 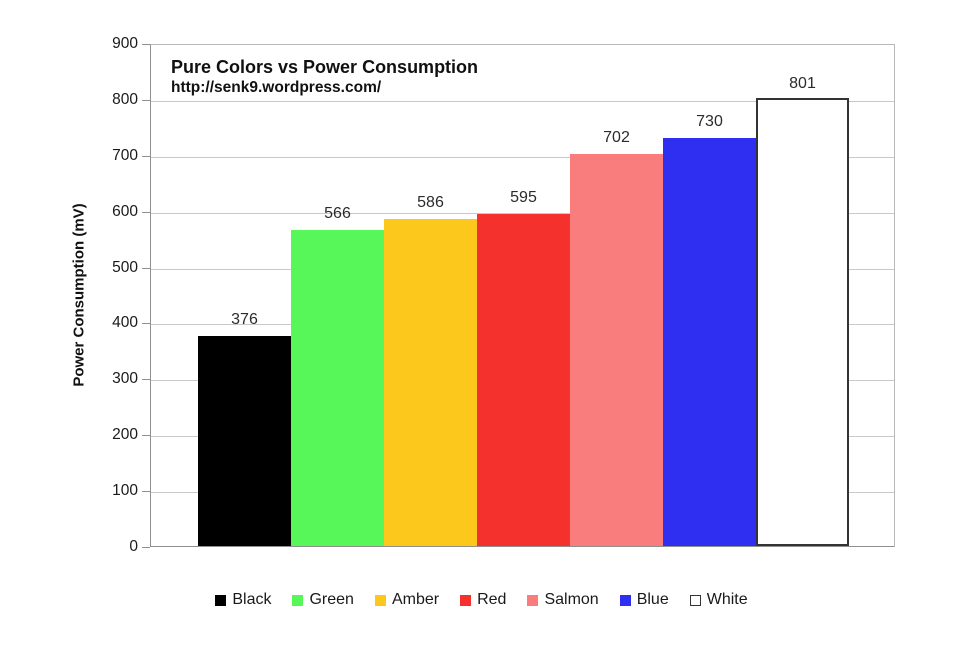 What do you see at coordinates (430, 370) in the screenshot?
I see `bar-amber: 586` at bounding box center [430, 370].